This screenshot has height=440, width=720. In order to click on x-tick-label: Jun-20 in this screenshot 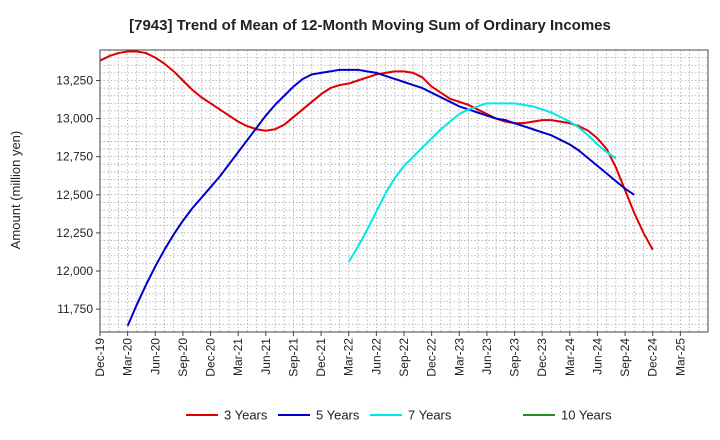, I will do `click(155, 356)`.